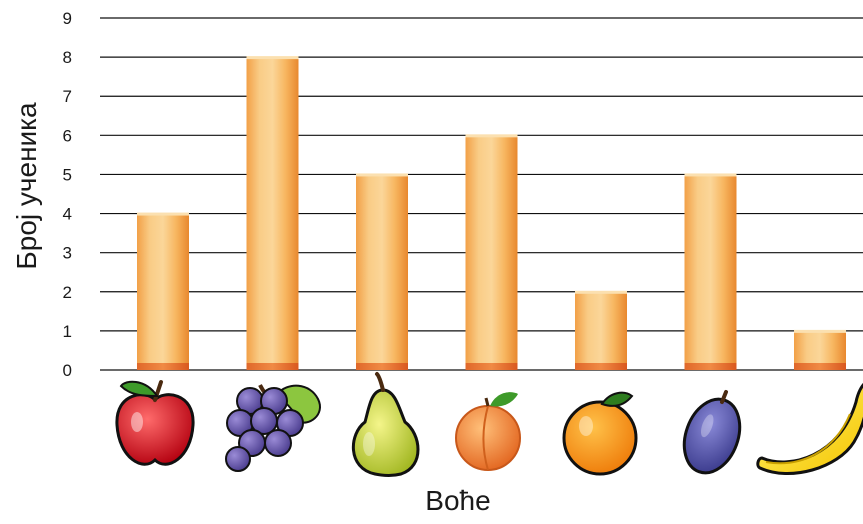 This screenshot has height=524, width=863. What do you see at coordinates (67, 57) in the screenshot?
I see `y-tick-label: 8` at bounding box center [67, 57].